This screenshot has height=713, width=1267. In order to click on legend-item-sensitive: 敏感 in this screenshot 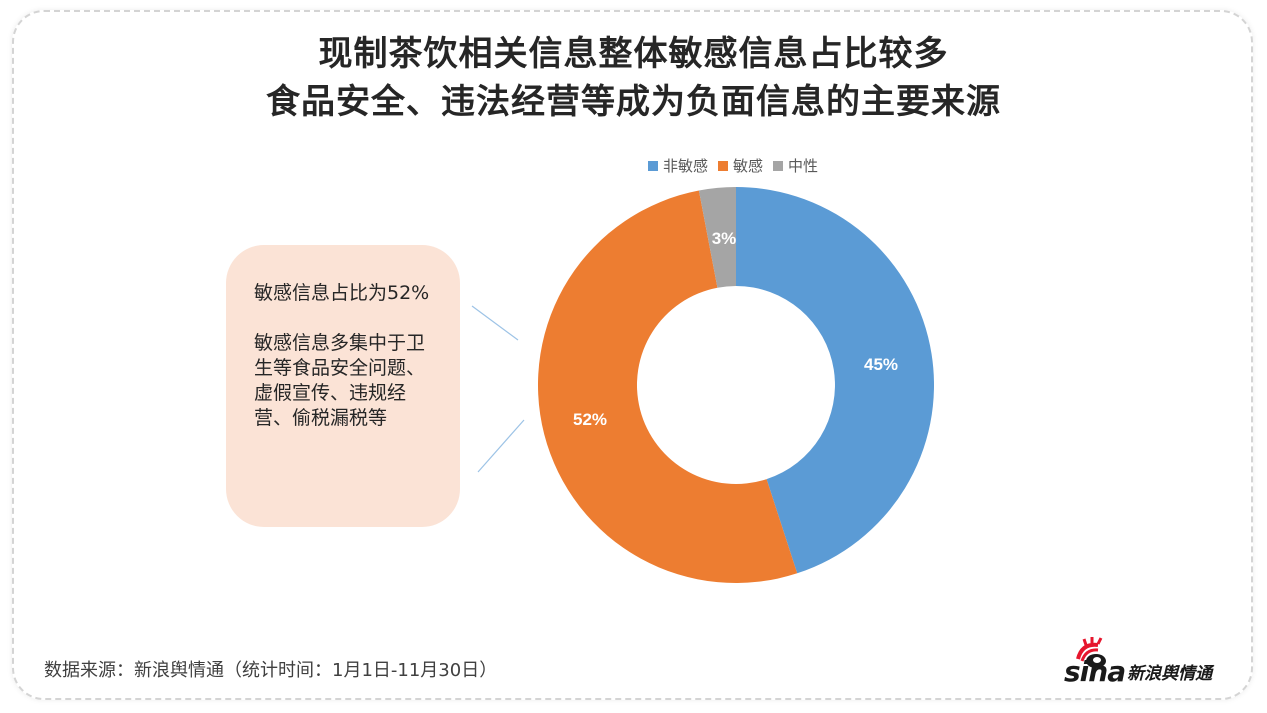, I will do `click(740, 165)`.